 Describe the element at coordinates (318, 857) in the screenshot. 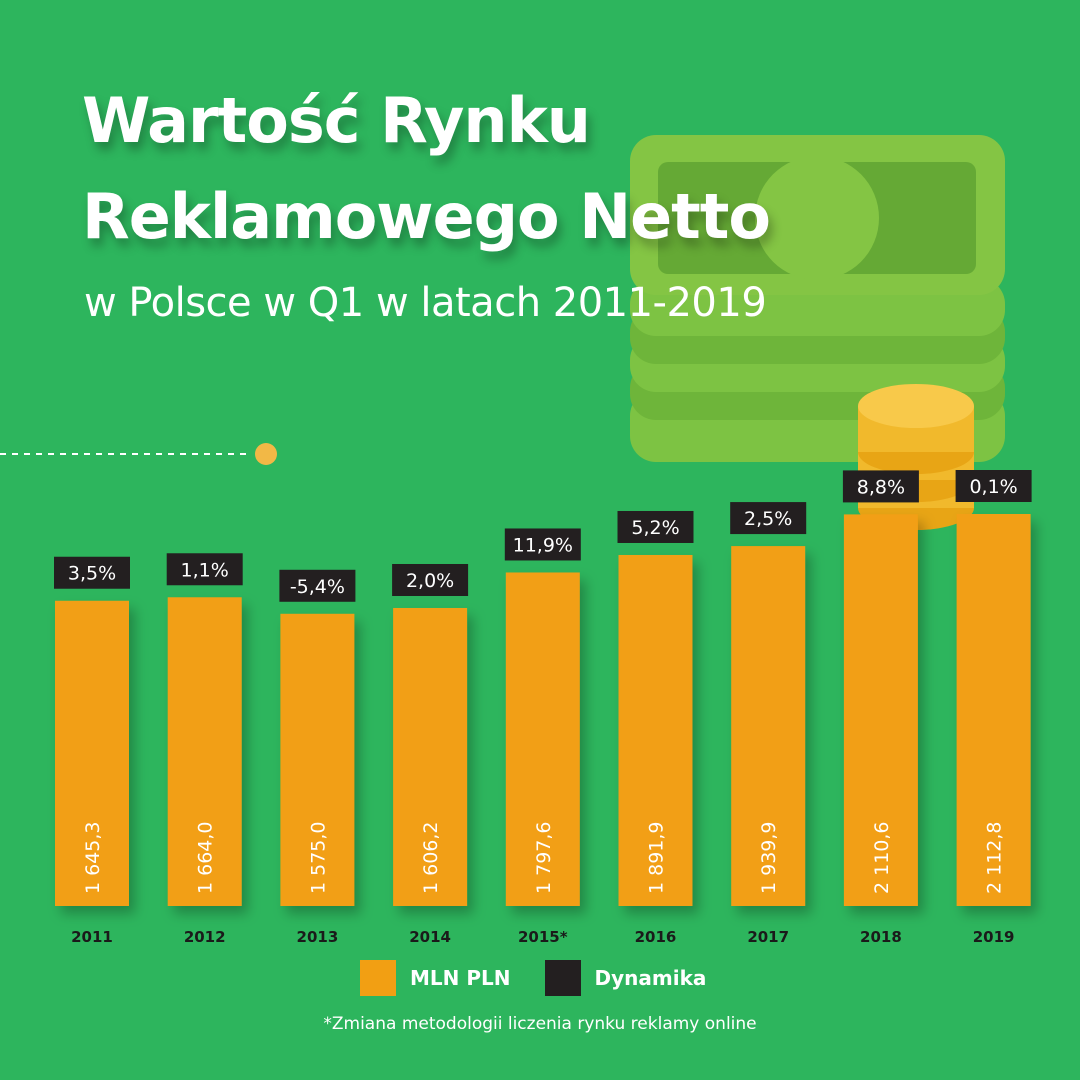

I see `bar-value-label: 1 575,0` at that location.